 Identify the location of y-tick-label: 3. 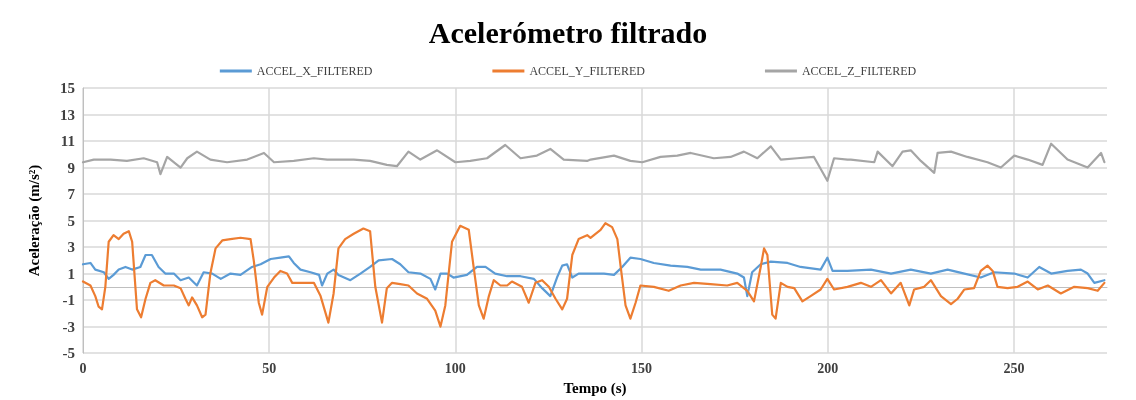
(71, 247).